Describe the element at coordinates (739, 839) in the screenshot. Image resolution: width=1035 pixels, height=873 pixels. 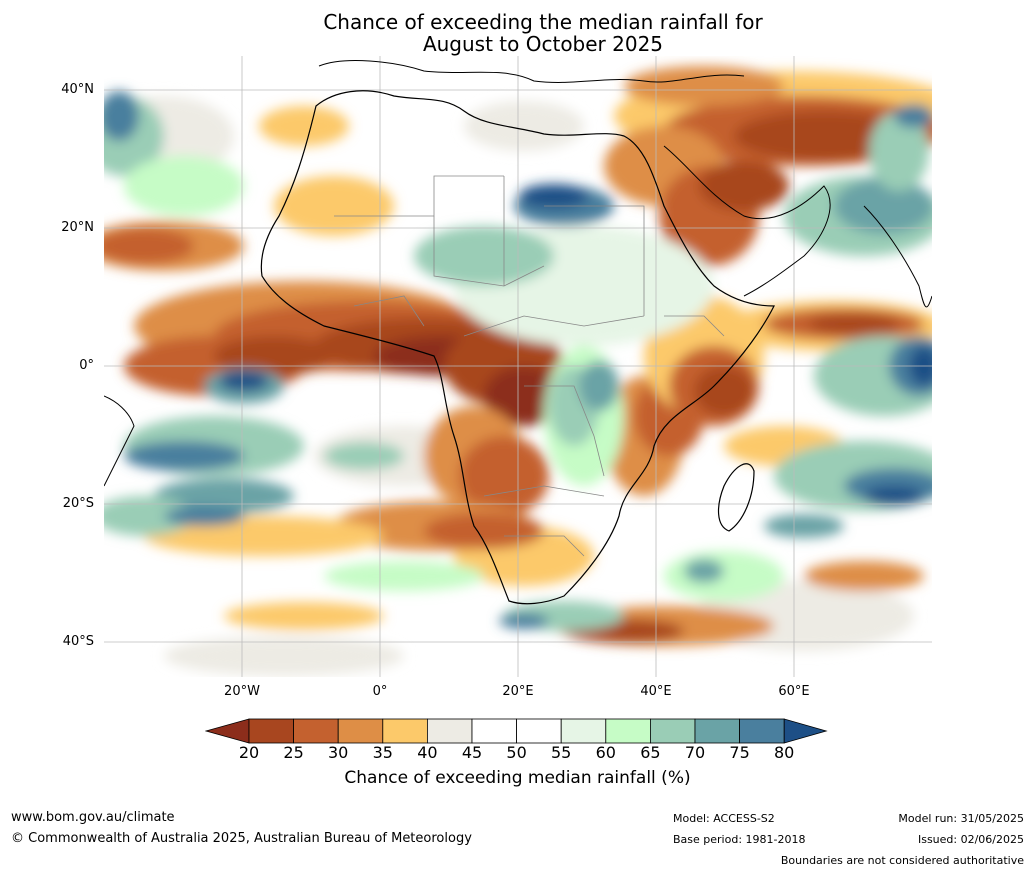
I see `footer-base-period: Base period: 1981-2018` at that location.